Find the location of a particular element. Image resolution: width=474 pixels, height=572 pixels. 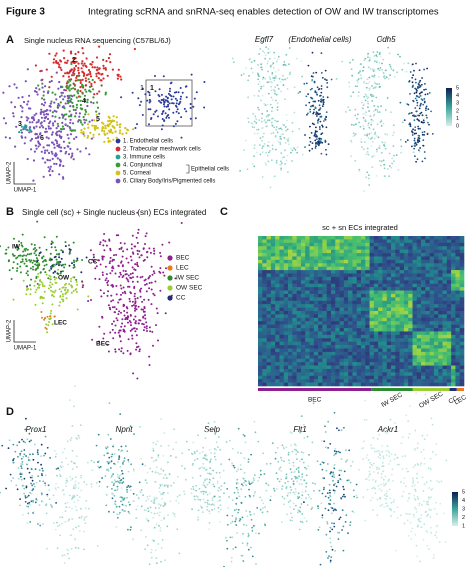

label: CC is located at coordinates (181, 298).